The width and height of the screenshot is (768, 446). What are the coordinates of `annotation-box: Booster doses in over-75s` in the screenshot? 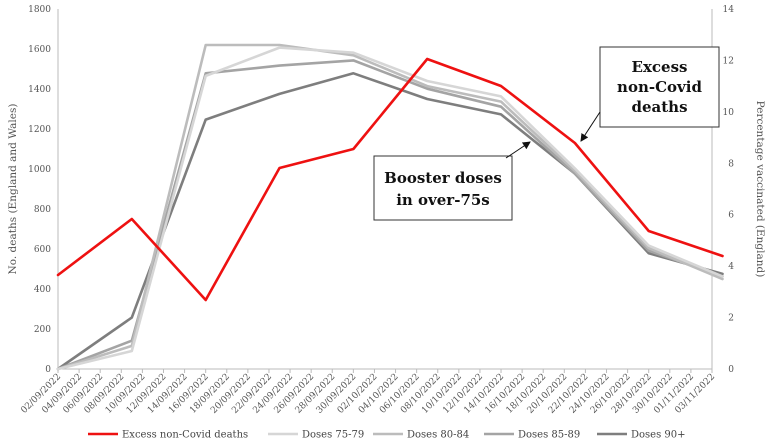 It's located at (452, 181).